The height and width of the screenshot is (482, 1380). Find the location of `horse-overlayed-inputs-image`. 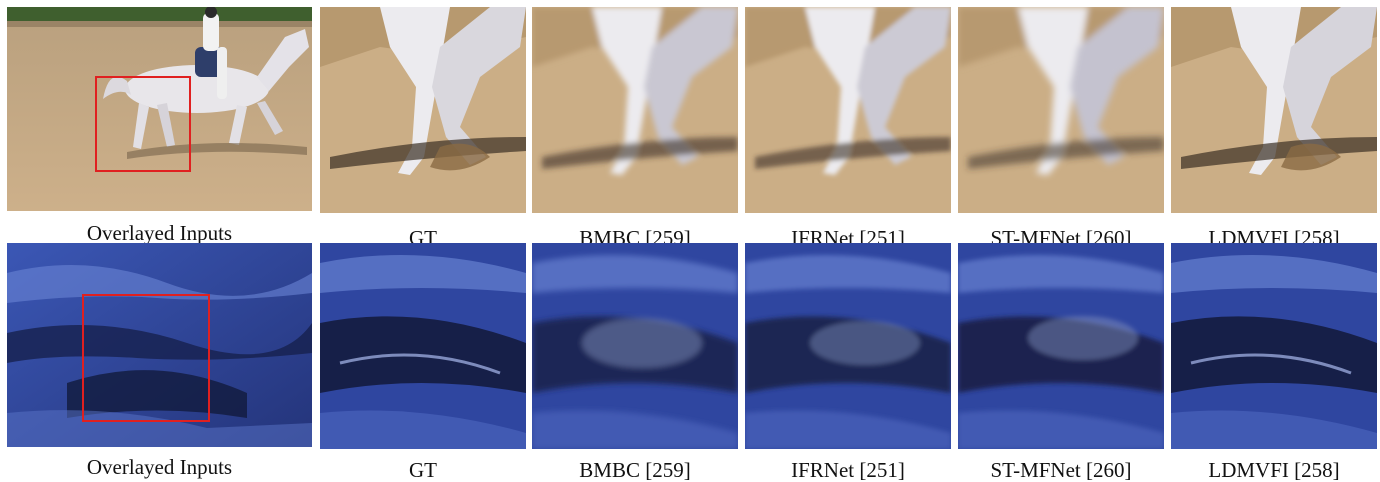

horse-overlayed-inputs-image is located at coordinates (159, 109).